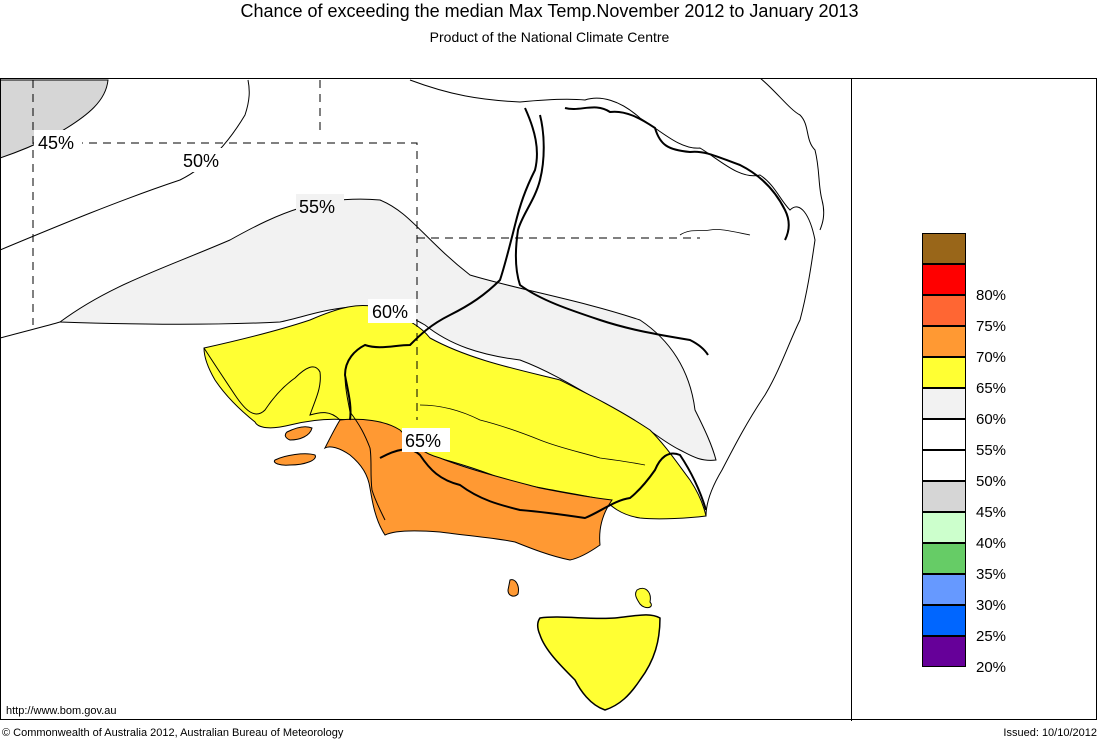 This screenshot has height=740, width=1099. What do you see at coordinates (677, 173) in the screenshot?
I see `state-border-nsw-qld` at bounding box center [677, 173].